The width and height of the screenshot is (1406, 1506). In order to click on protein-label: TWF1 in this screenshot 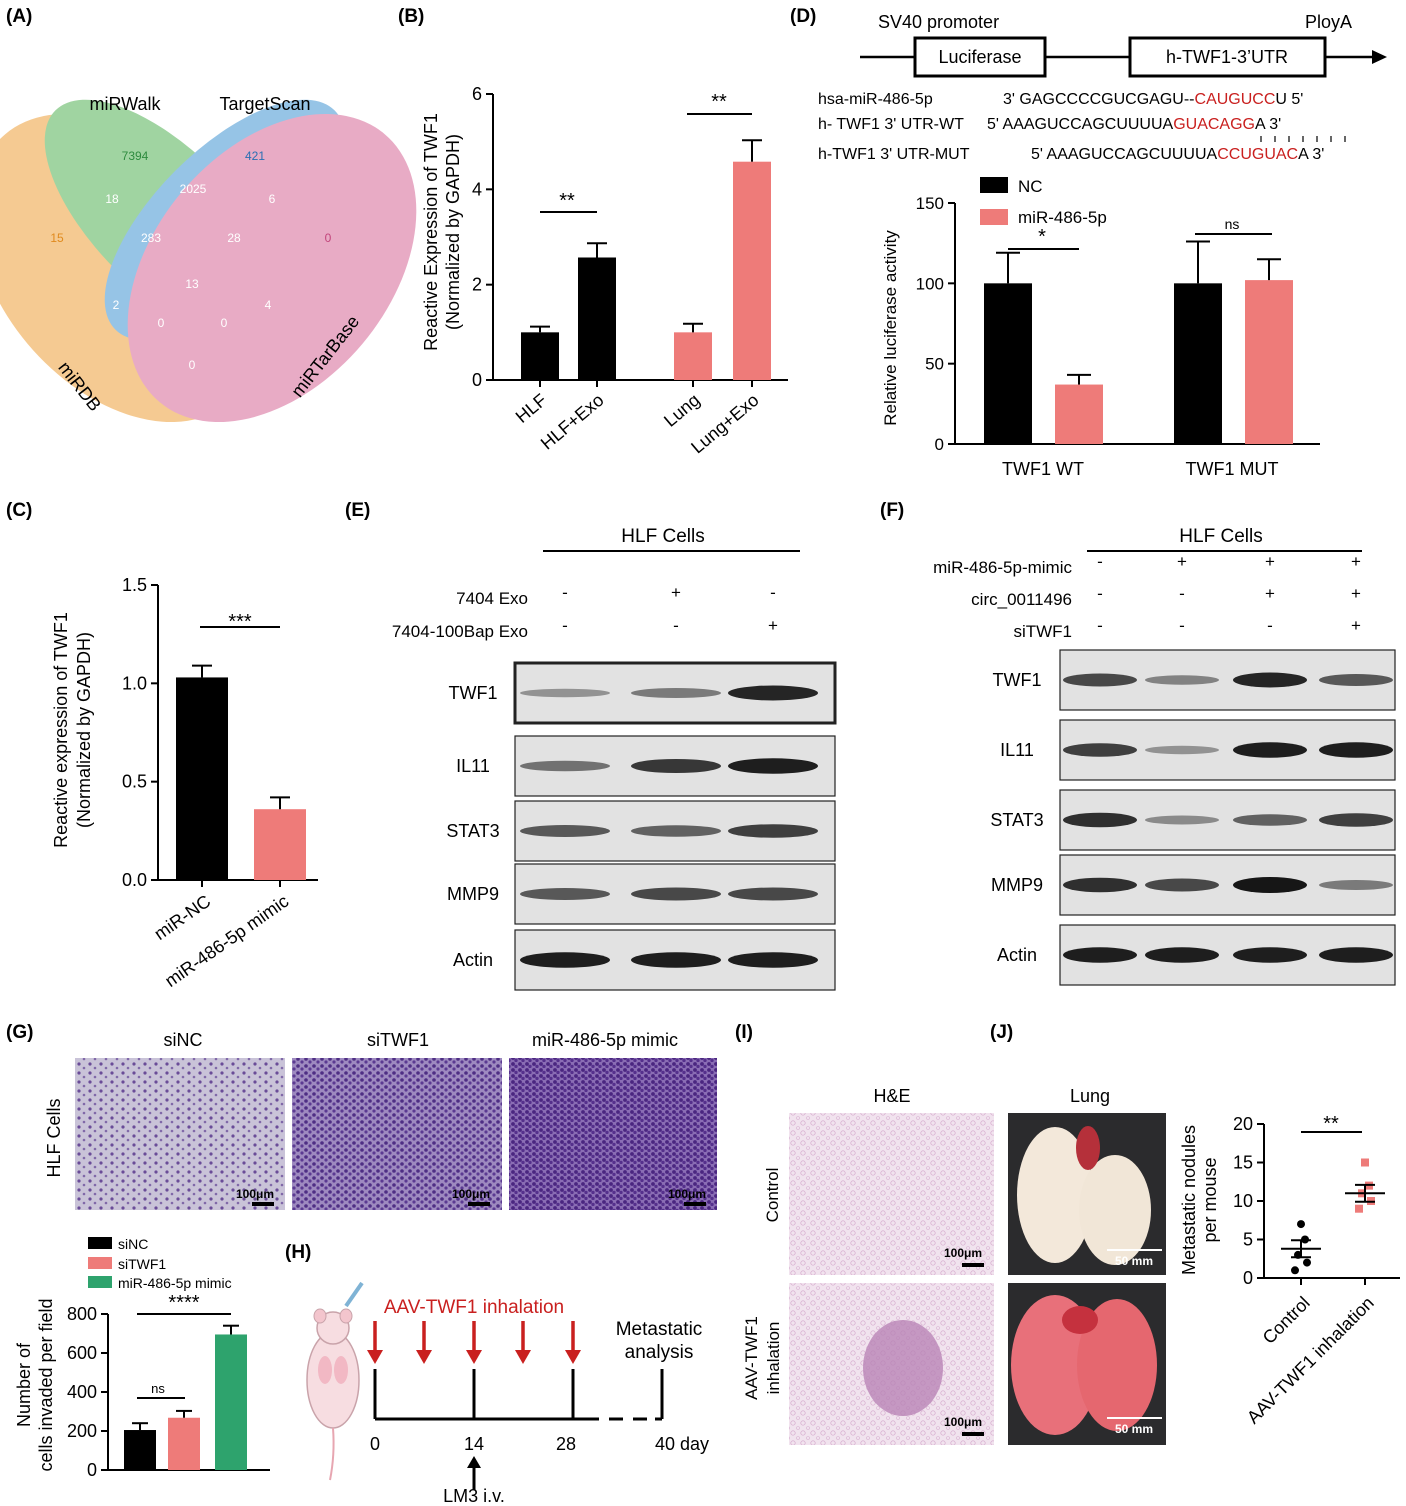, I will do `click(1017, 680)`.